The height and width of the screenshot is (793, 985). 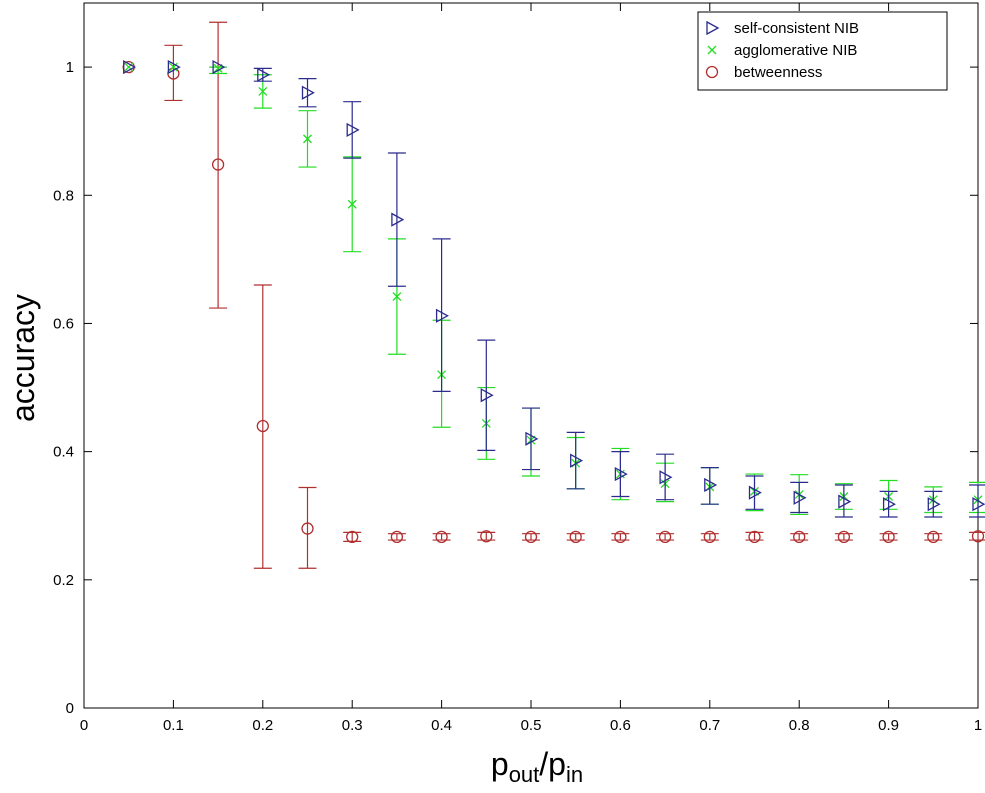 What do you see at coordinates (262, 725) in the screenshot?
I see `x-tick-label: 0.2` at bounding box center [262, 725].